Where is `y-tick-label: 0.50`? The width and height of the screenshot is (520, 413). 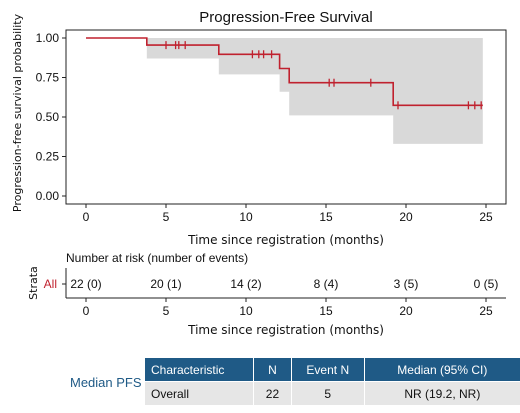 y-tick-label: 0.50 is located at coordinates (48, 117).